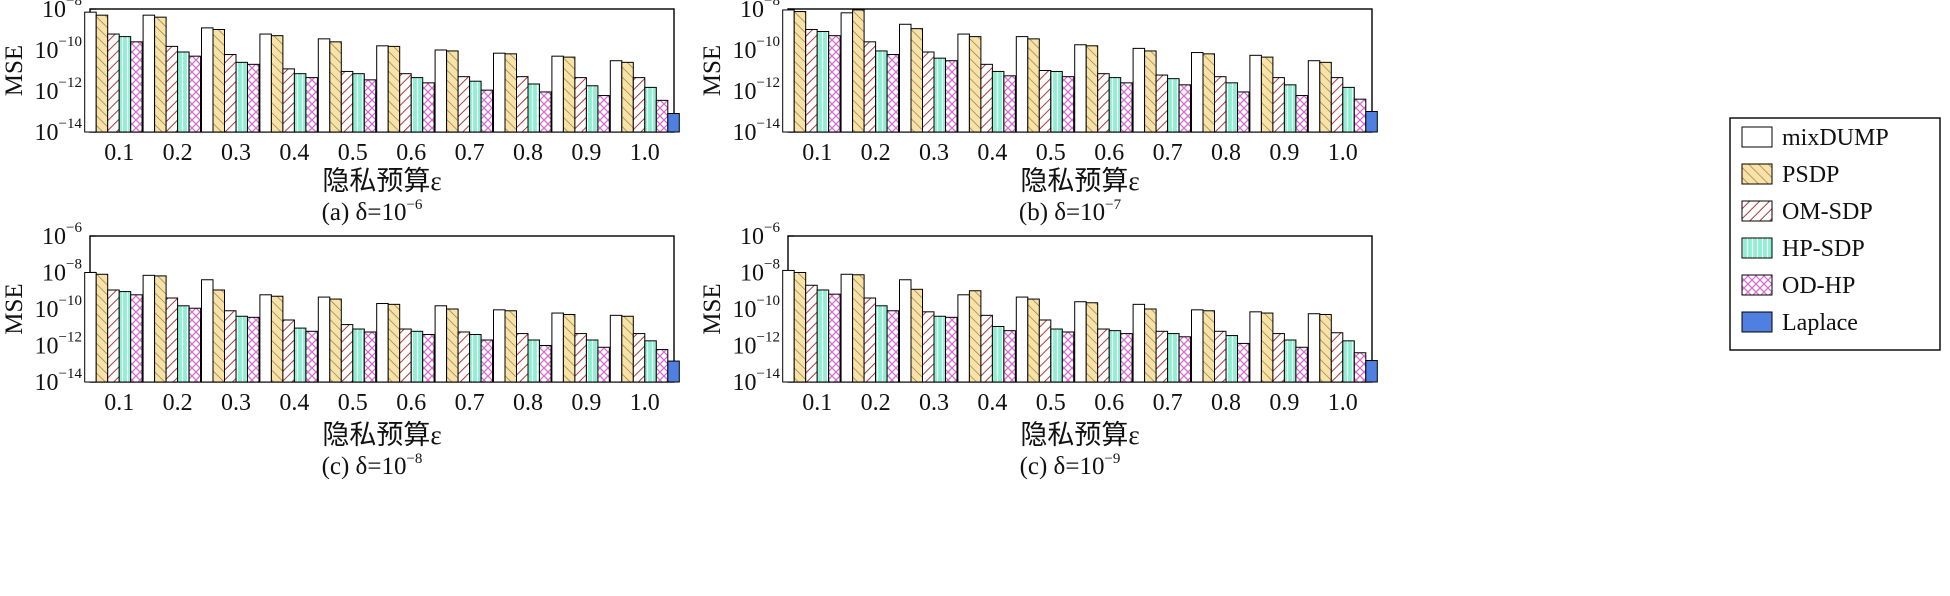 The height and width of the screenshot is (596, 1950). What do you see at coordinates (178, 153) in the screenshot?
I see `x-tick-label: 0.2` at bounding box center [178, 153].